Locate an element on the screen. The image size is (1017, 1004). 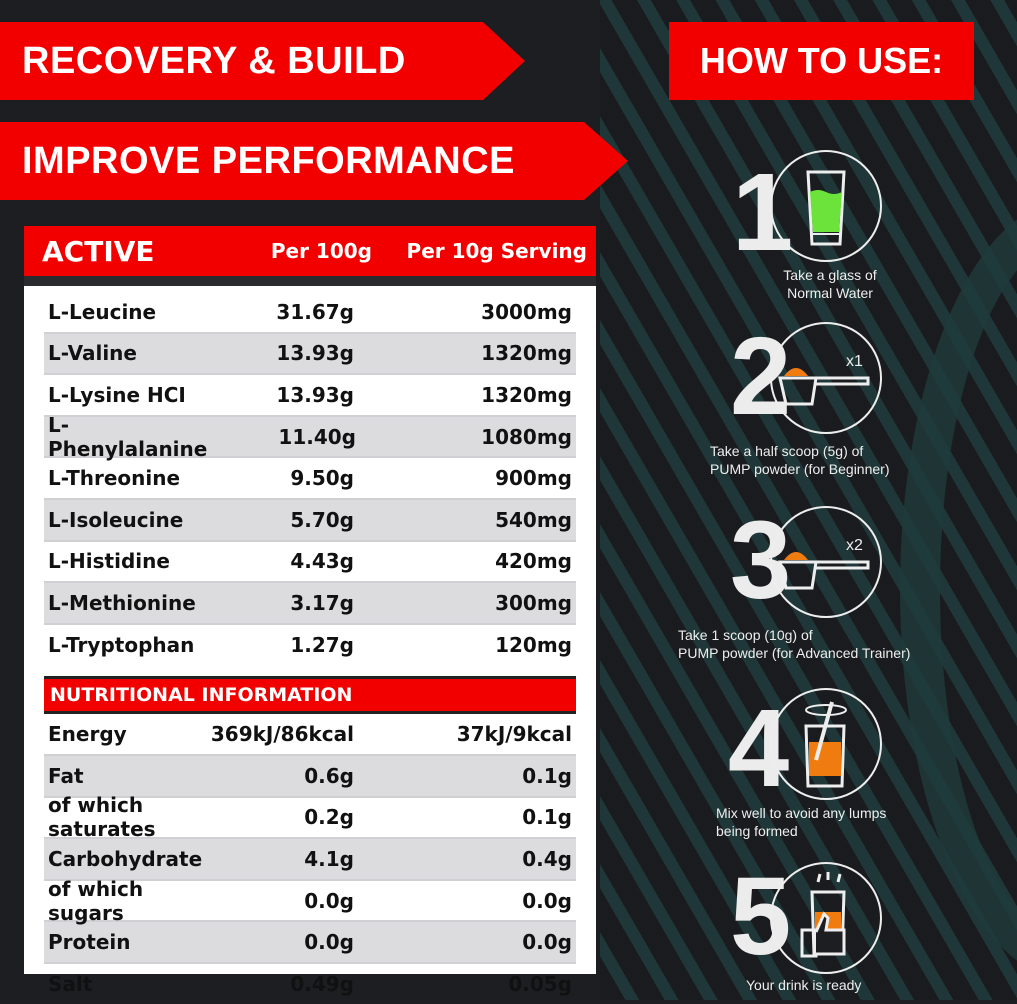
table-row: L-Lysine HCI 13.93g 1320mg is located at coordinates (310, 396).